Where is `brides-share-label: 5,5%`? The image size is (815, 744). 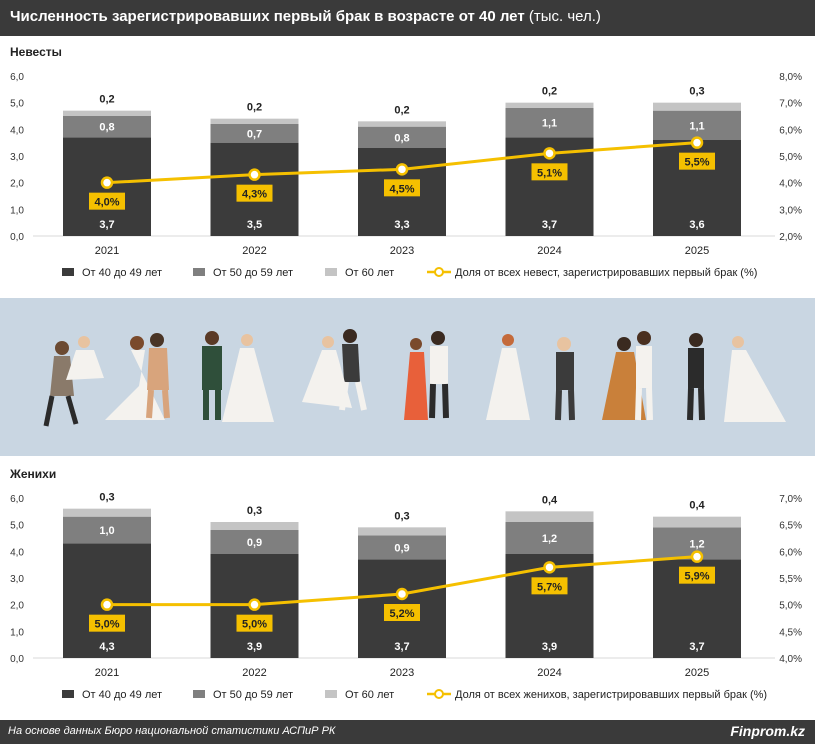
brides-share-label: 5,5% is located at coordinates (696, 163).